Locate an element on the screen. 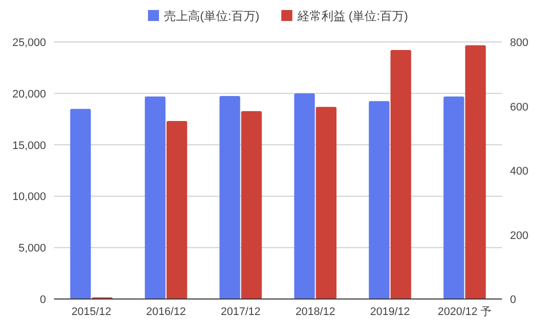 The image size is (538, 333). legend-label: 経常利益 (単位:百万) is located at coordinates (352, 16).